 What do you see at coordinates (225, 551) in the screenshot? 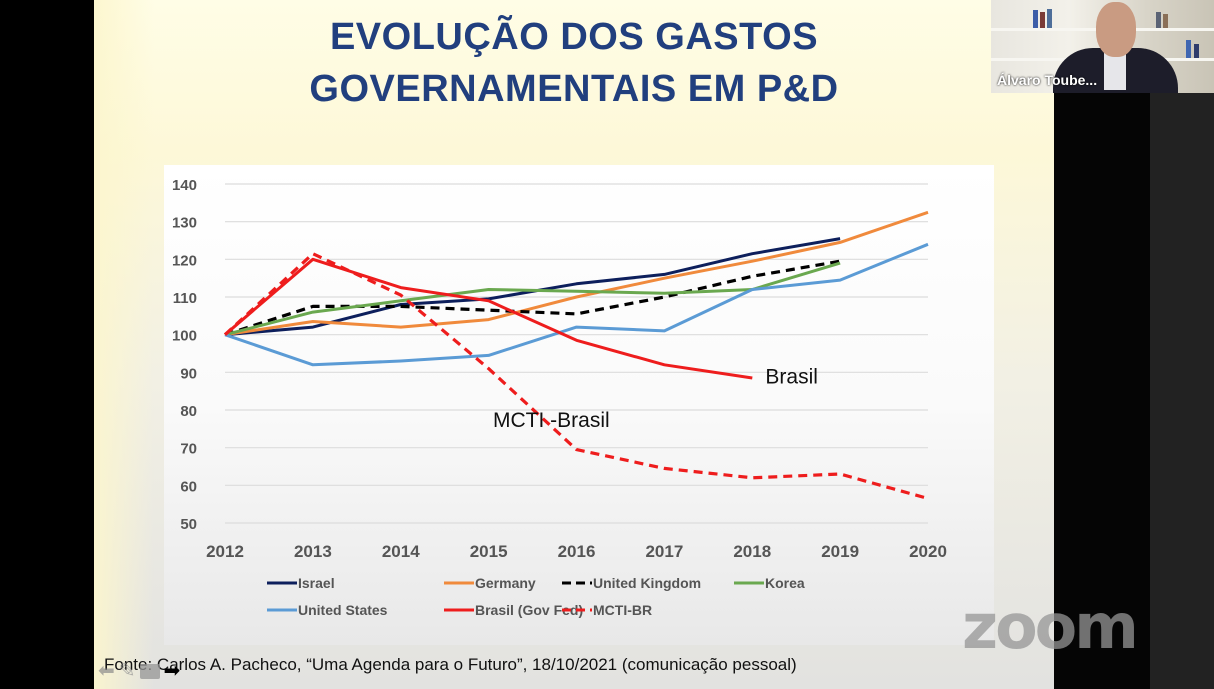
I see `x-tick-label: 2012` at bounding box center [225, 551].